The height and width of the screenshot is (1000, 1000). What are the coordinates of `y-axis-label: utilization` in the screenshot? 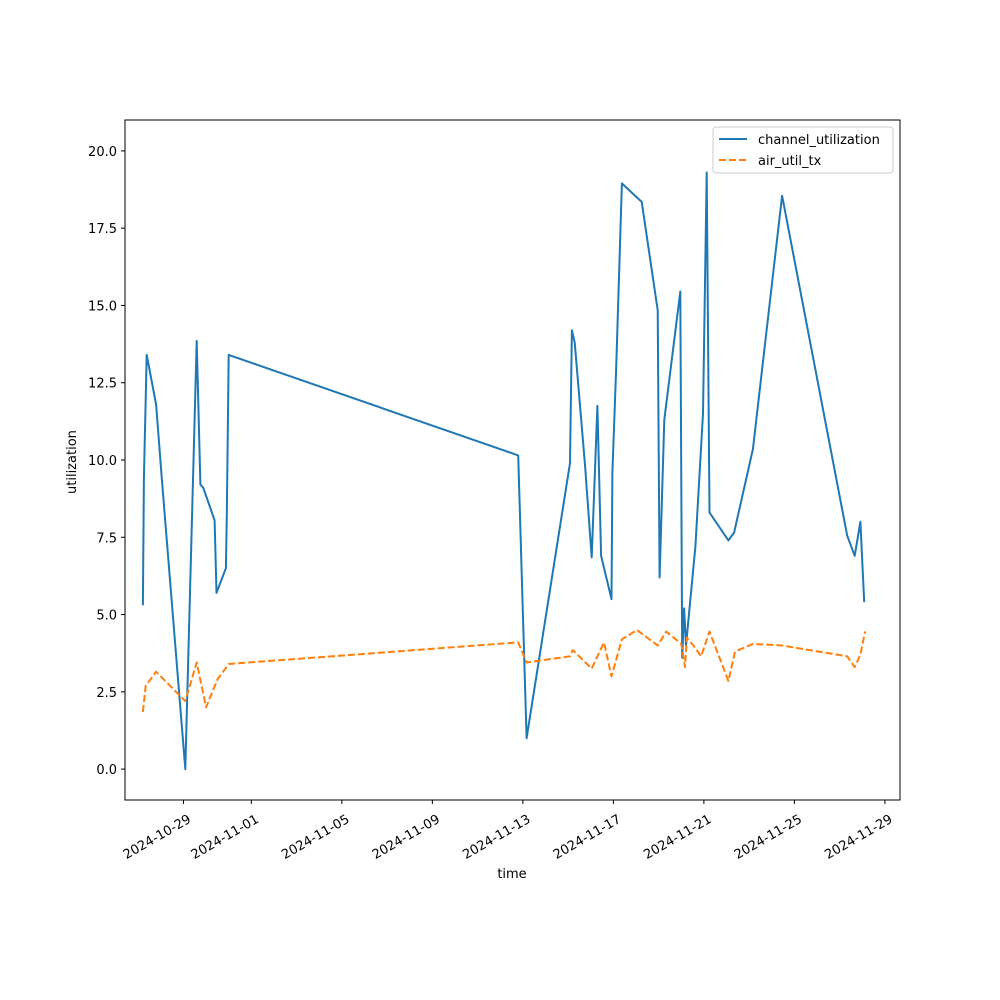 It's located at (72, 462).